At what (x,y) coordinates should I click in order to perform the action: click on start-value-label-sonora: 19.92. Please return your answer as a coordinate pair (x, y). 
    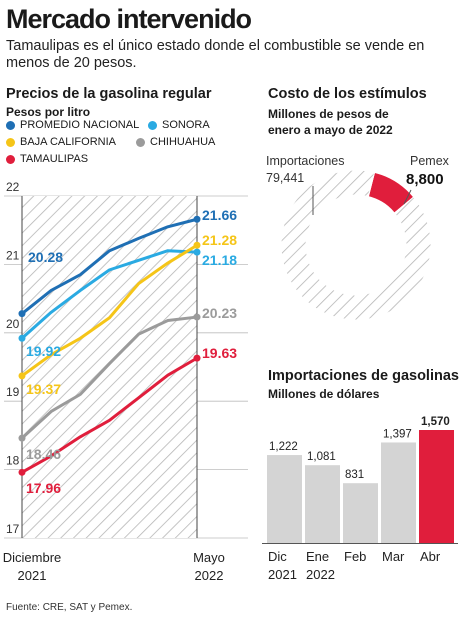
    Looking at the image, I should click on (43, 351).